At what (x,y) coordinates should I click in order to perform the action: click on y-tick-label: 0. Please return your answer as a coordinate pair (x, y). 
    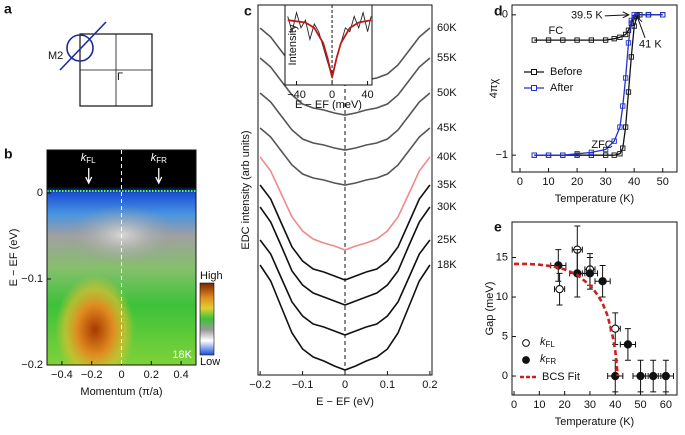
    Looking at the image, I should click on (505, 15).